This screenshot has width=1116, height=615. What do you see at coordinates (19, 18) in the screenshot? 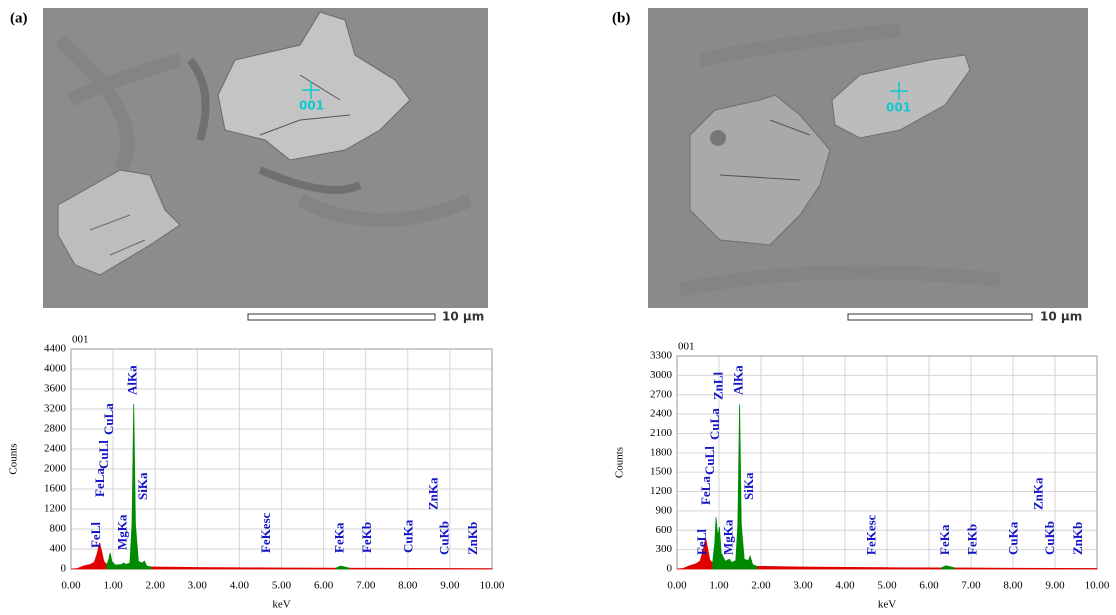
I see `panel-label: (a)` at bounding box center [19, 18].